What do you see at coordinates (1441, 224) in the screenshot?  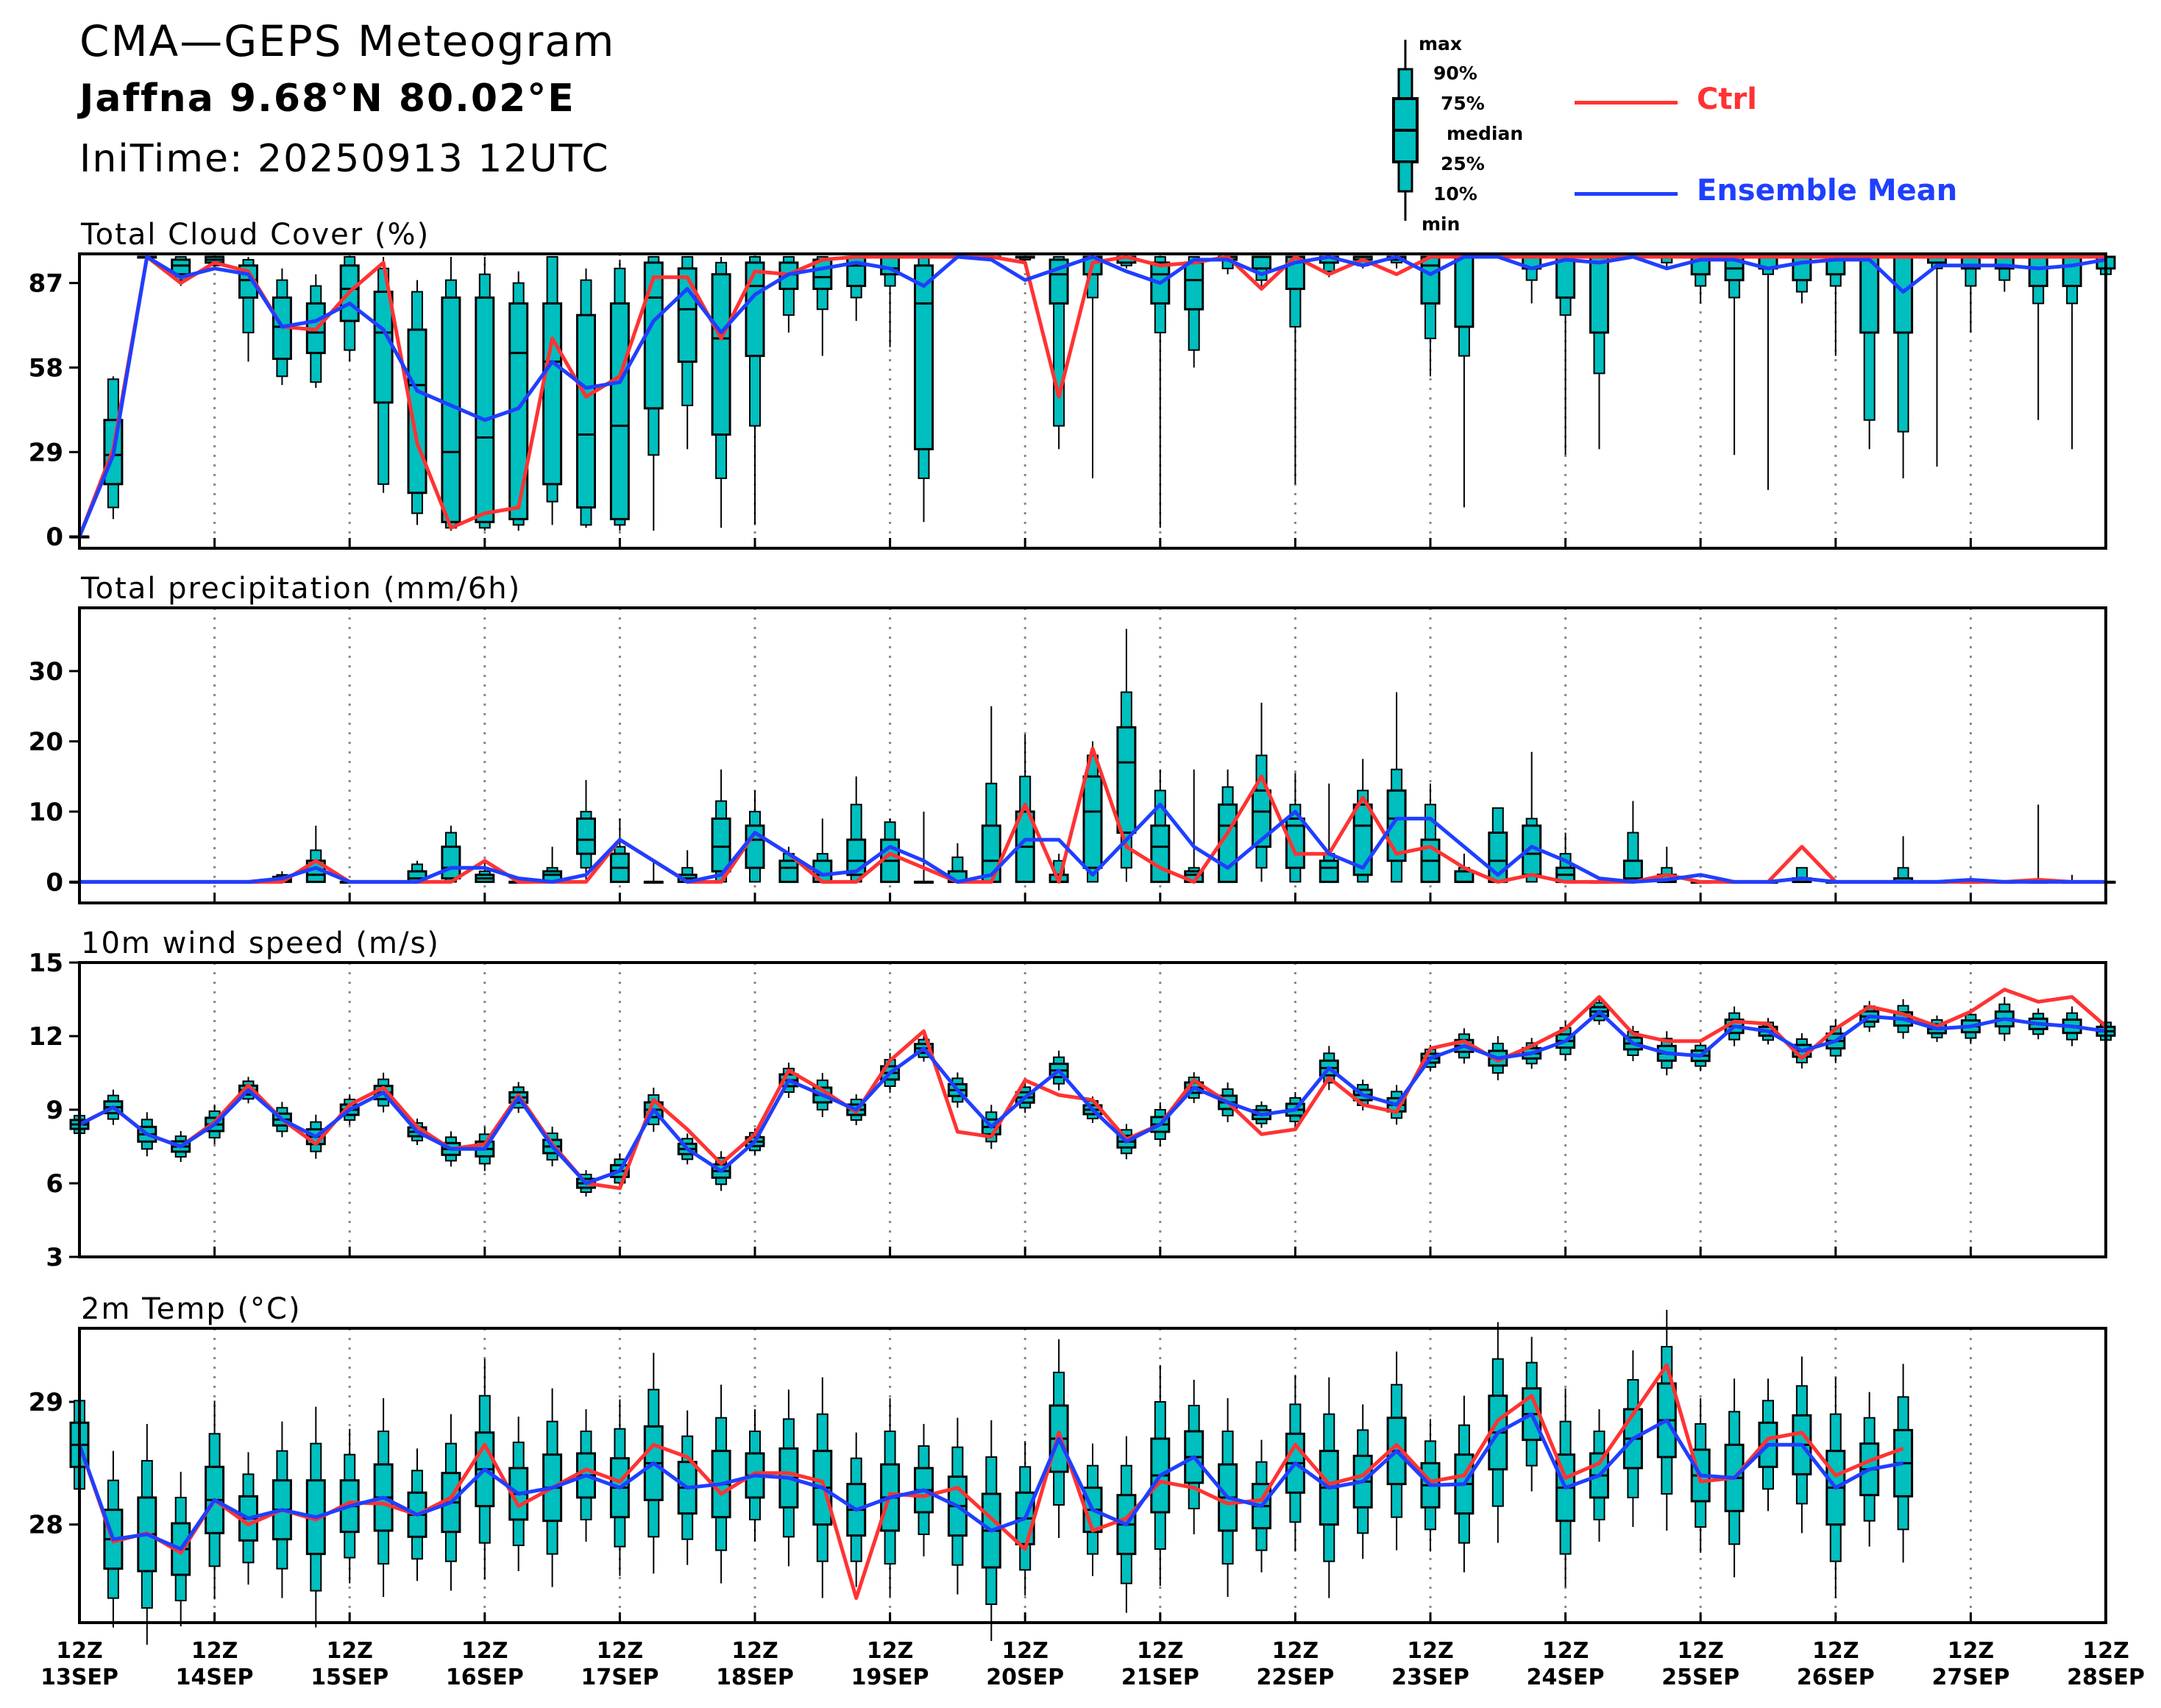 I see `legend-min-label: min` at bounding box center [1441, 224].